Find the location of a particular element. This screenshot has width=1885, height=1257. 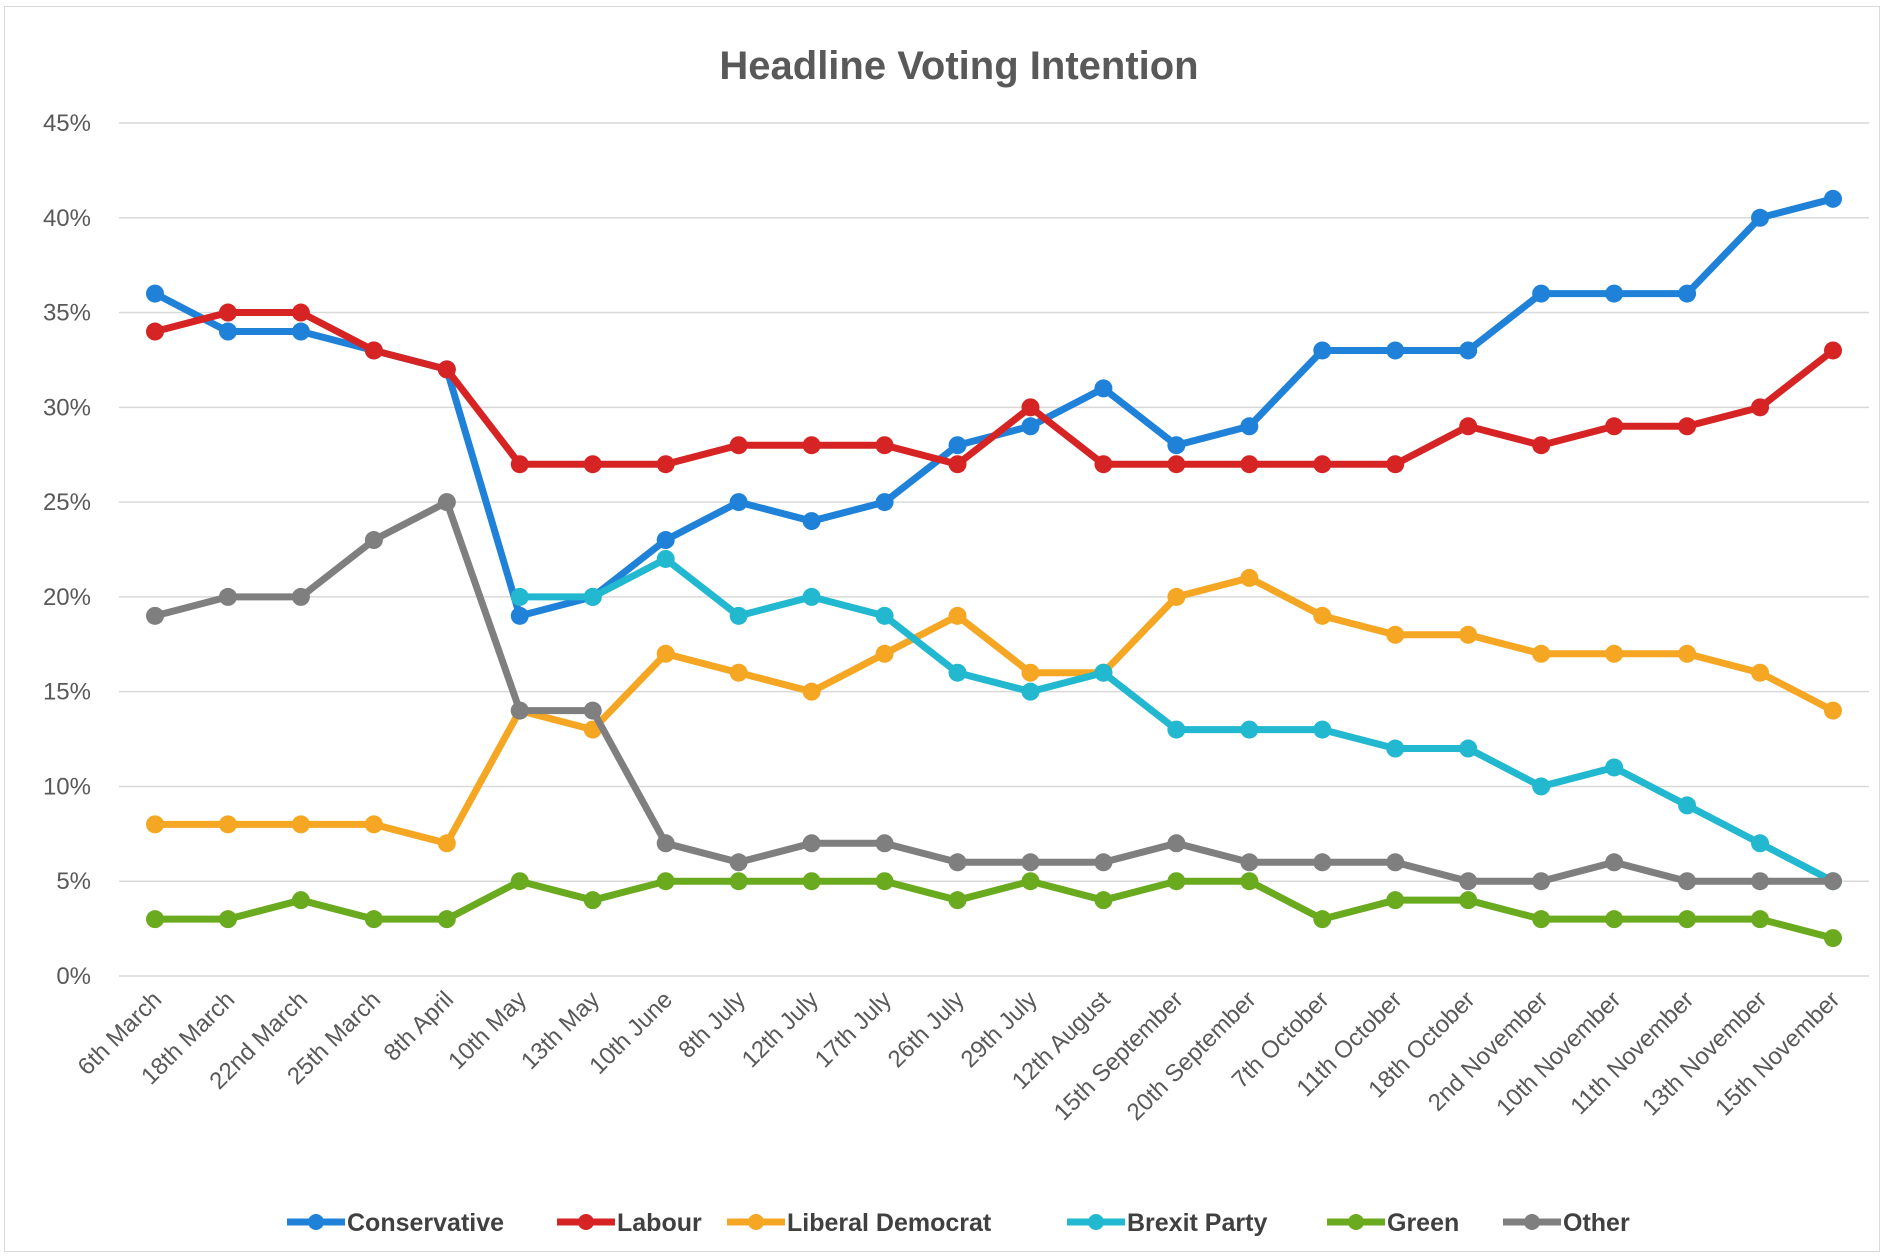

x-tick-label: 20th September is located at coordinates (1192, 1056).